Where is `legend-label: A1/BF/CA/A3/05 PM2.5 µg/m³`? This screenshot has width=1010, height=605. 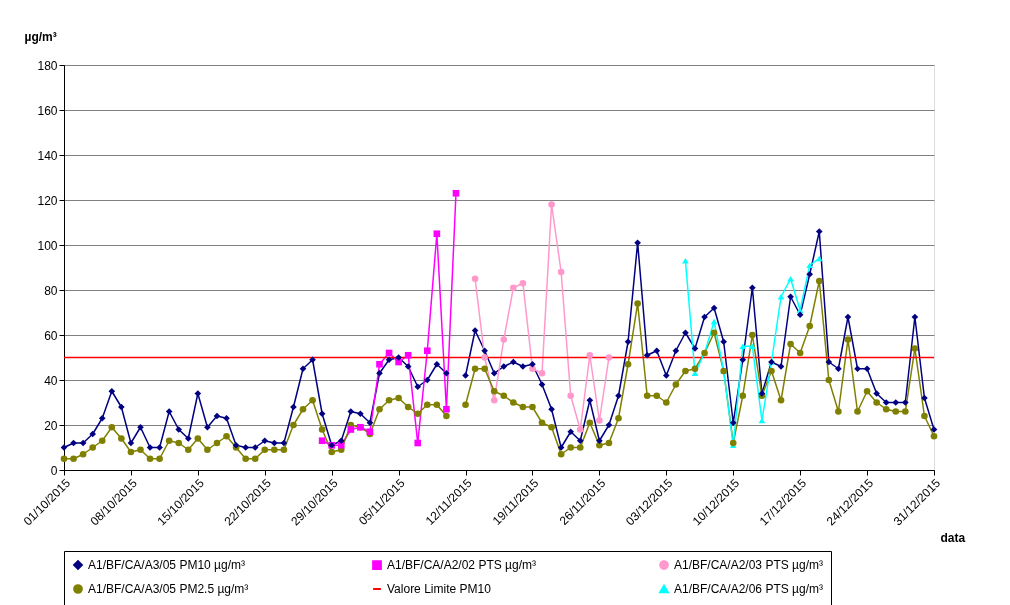
legend-label: A1/BF/CA/A3/05 PM2.5 µg/m³ is located at coordinates (168, 589).